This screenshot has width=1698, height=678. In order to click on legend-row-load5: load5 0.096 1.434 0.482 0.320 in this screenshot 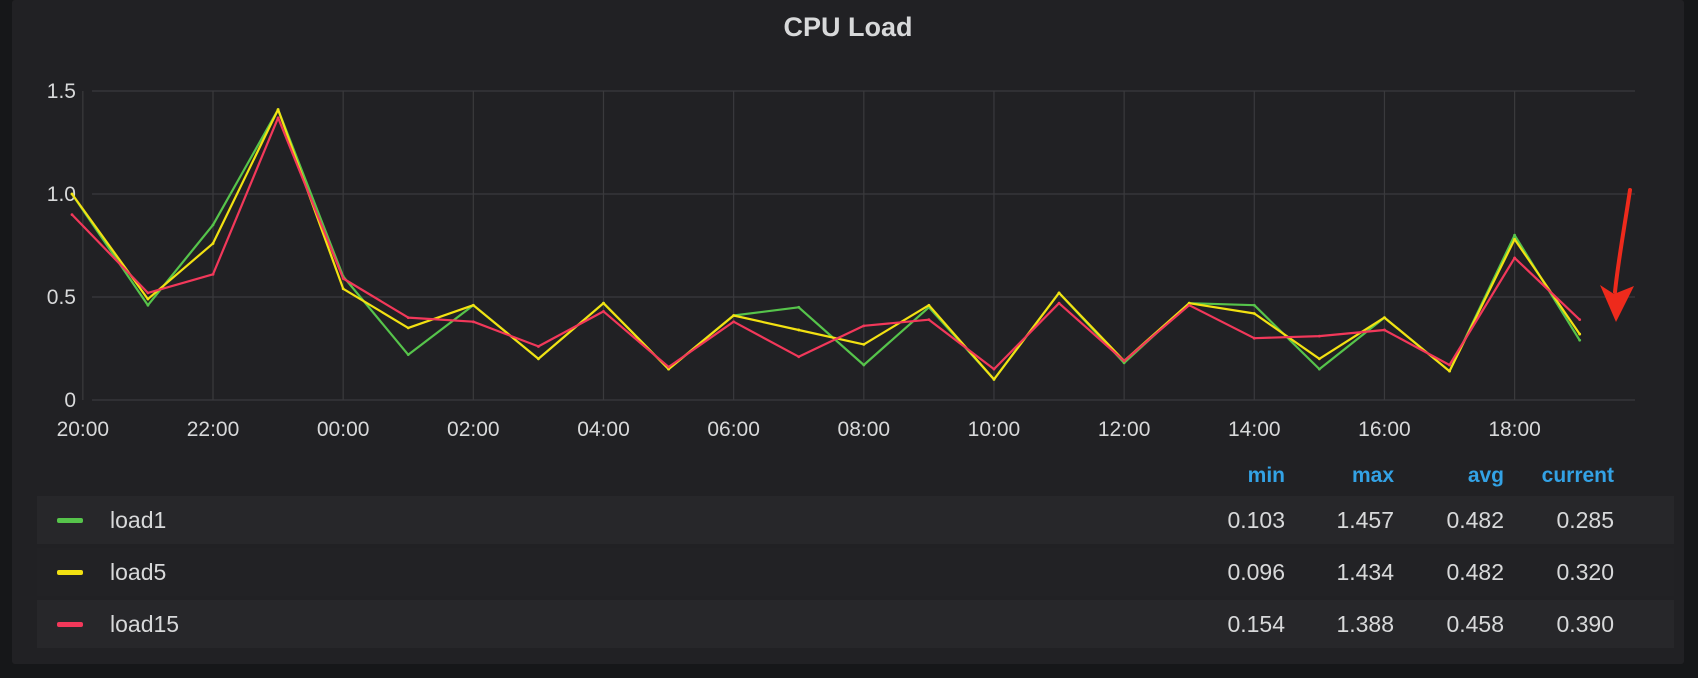, I will do `click(855, 572)`.